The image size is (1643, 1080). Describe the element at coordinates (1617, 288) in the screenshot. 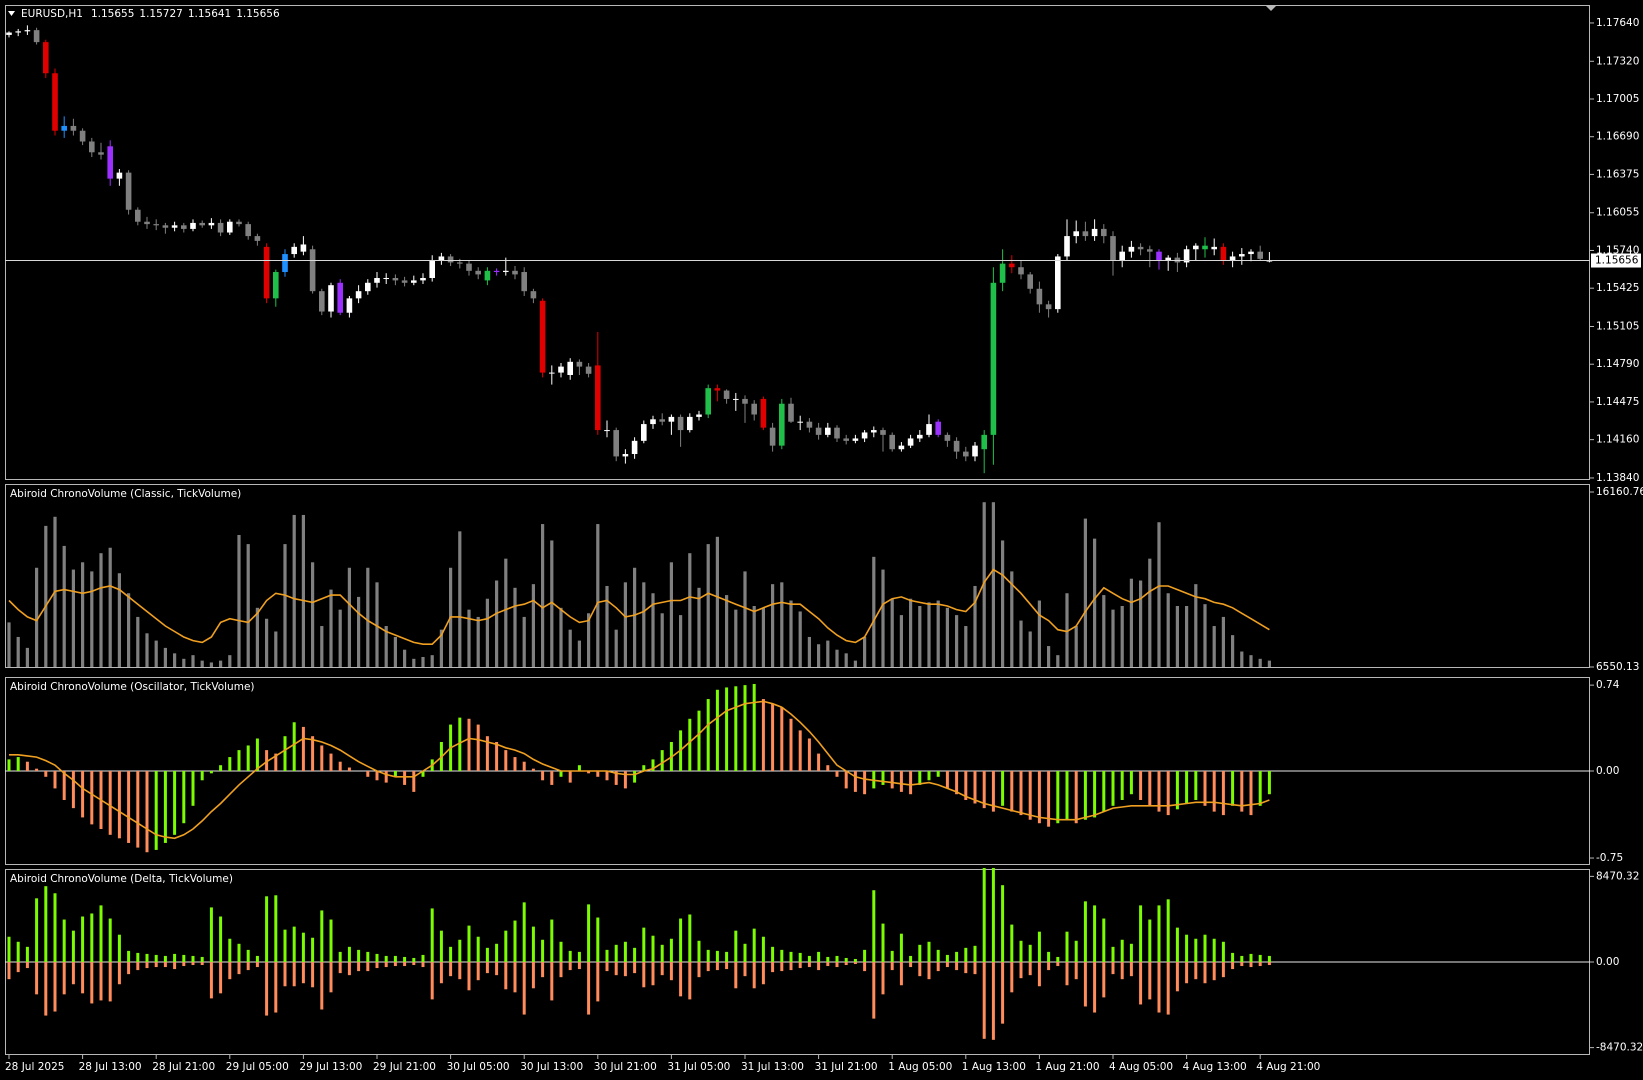

I see `y-tick-label: 1.15425` at that location.